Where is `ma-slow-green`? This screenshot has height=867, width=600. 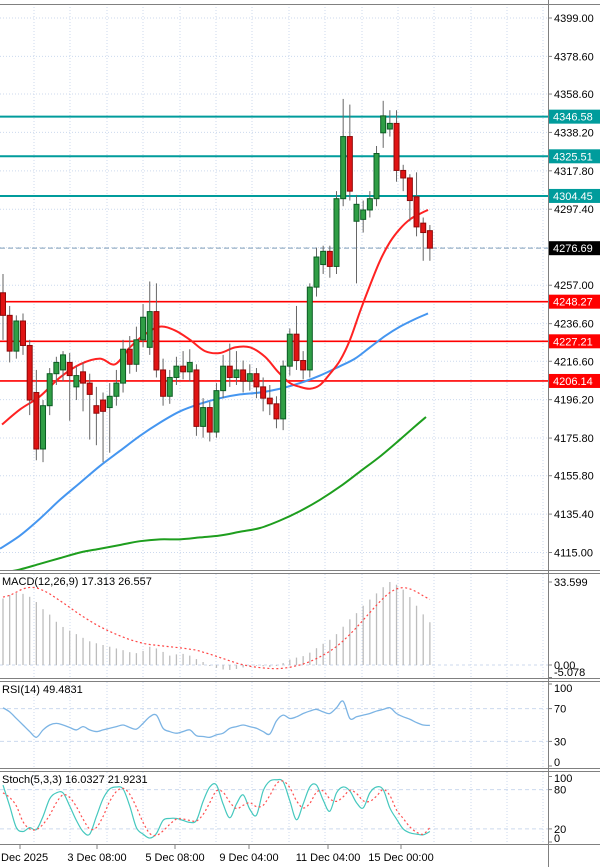
ma-slow-green is located at coordinates (219, 493).